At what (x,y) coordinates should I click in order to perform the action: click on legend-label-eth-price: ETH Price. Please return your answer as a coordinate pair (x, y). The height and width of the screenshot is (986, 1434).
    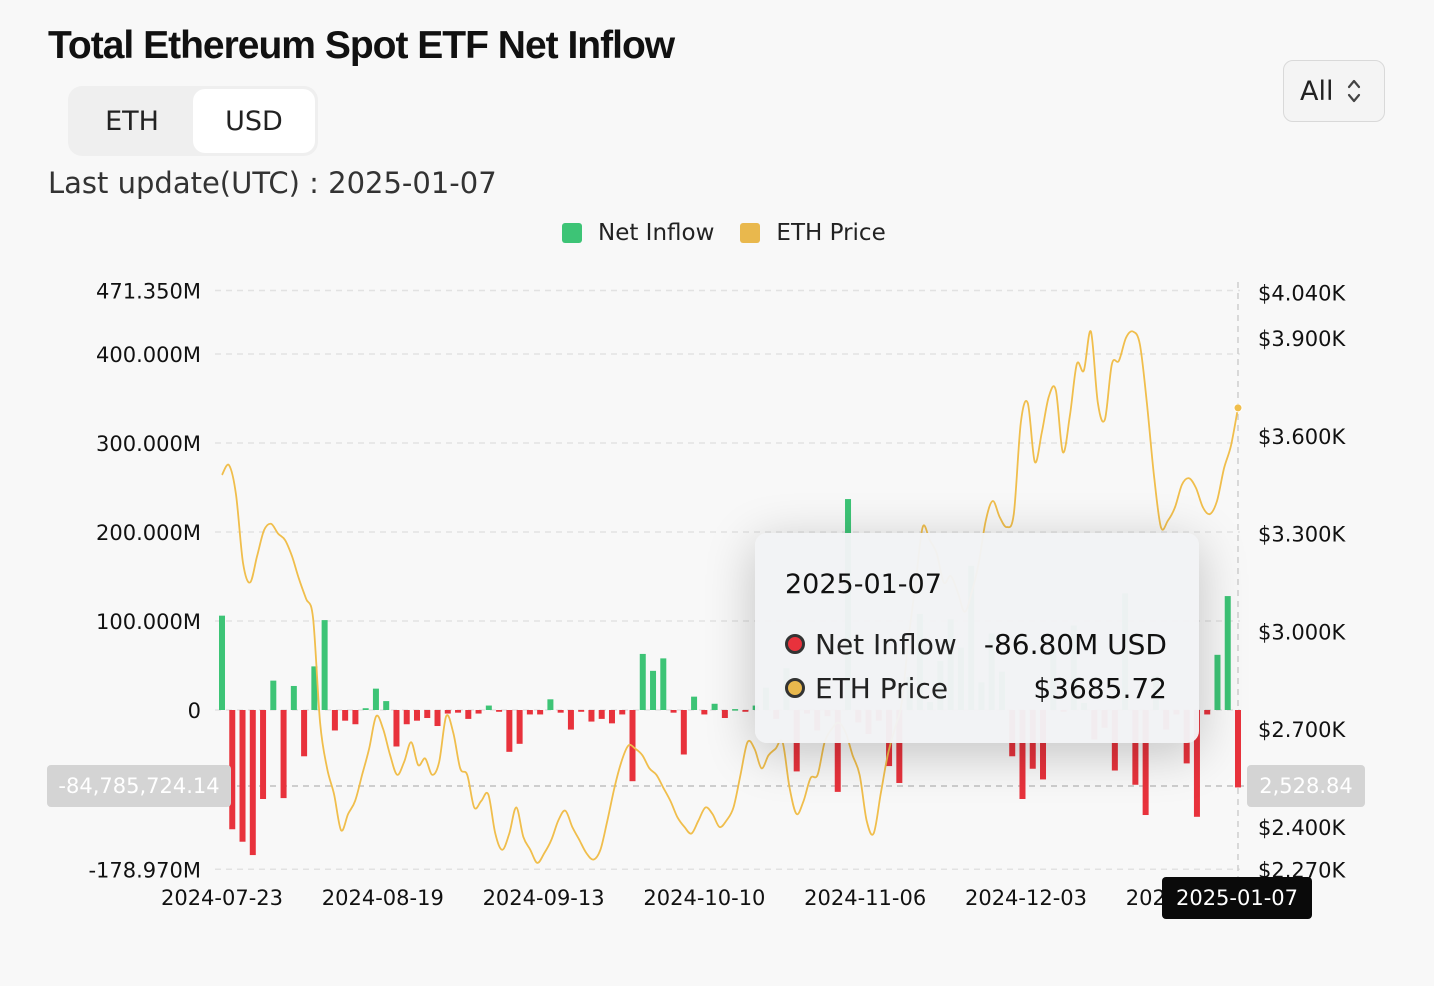
    Looking at the image, I should click on (831, 233).